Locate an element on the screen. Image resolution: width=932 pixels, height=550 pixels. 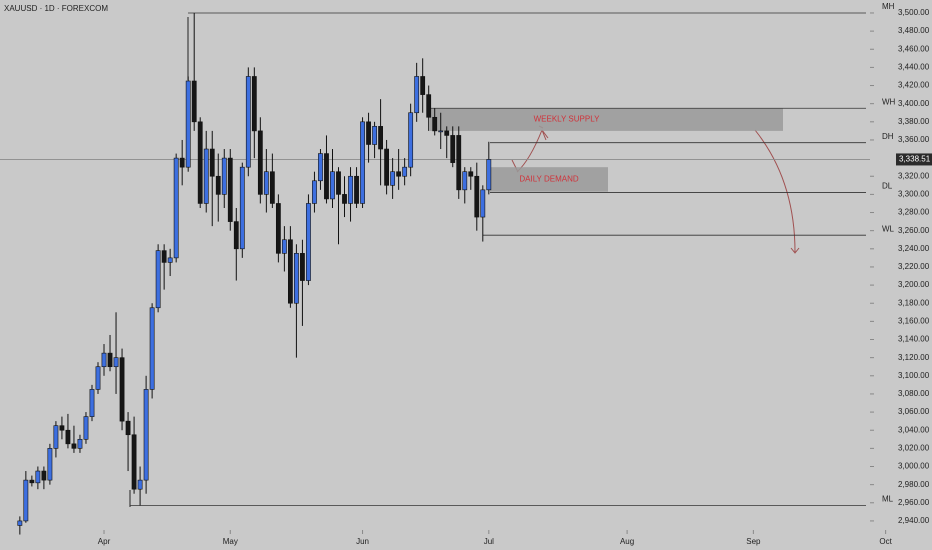
y-tick-label: 3,100.00 is located at coordinates (914, 375).